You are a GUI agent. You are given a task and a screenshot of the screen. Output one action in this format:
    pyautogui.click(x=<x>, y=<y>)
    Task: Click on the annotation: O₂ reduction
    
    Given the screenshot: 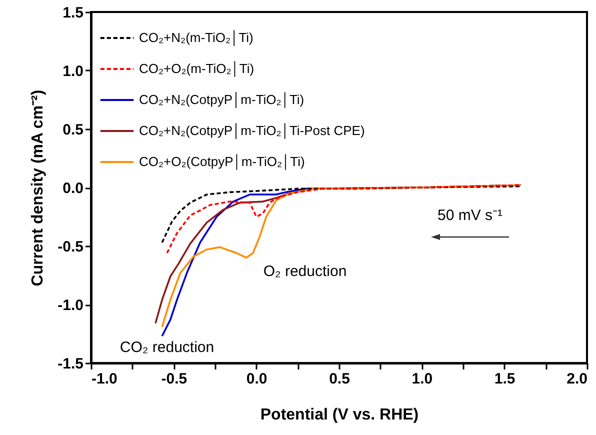 What is the action you would take?
    pyautogui.click(x=305, y=271)
    